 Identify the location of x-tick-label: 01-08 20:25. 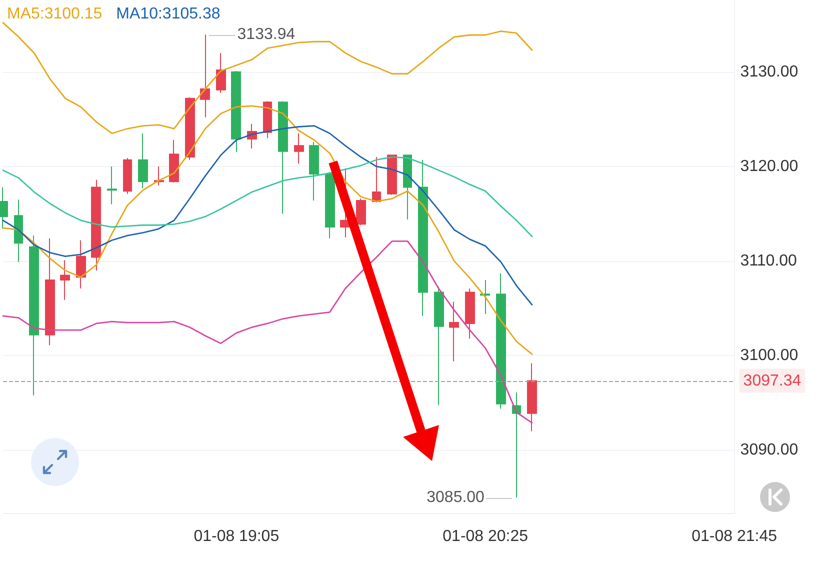
(485, 537).